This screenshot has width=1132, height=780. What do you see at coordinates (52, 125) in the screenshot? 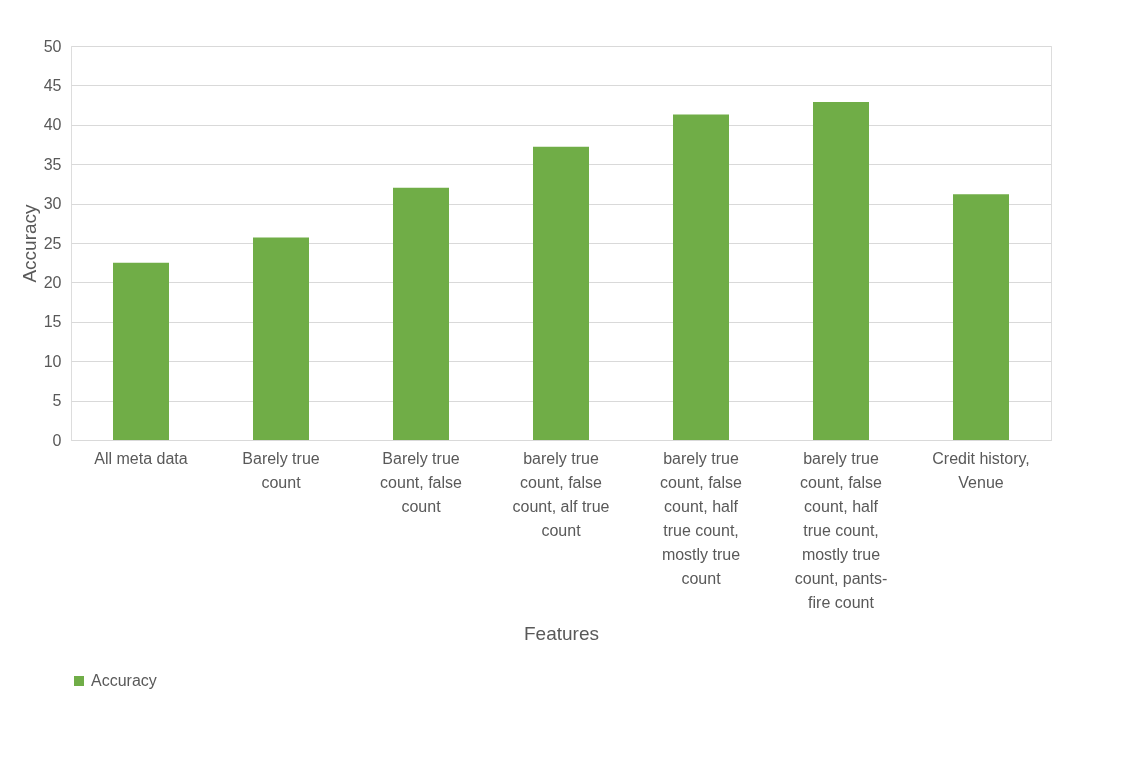
I see `y-tick-label: 40` at bounding box center [52, 125].